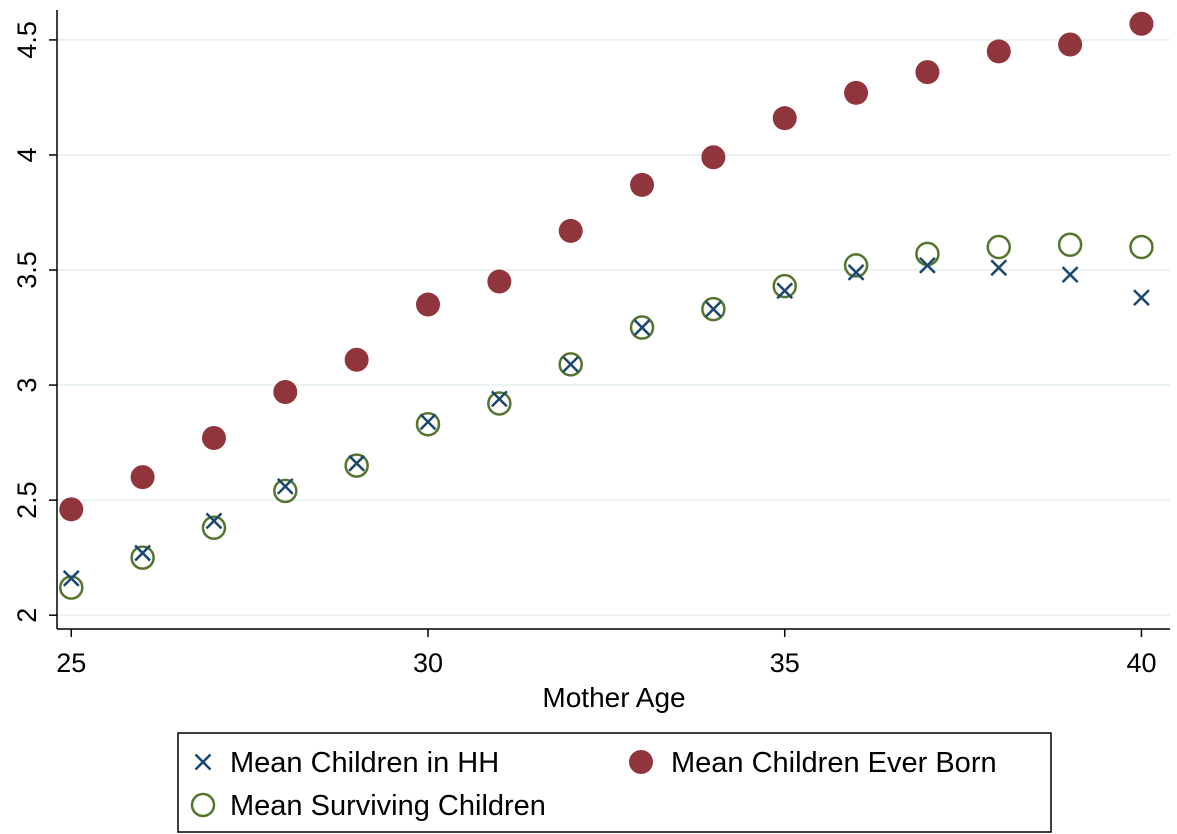 This screenshot has height=834, width=1177. I want to click on x-tick-label: 40, so click(1141, 663).